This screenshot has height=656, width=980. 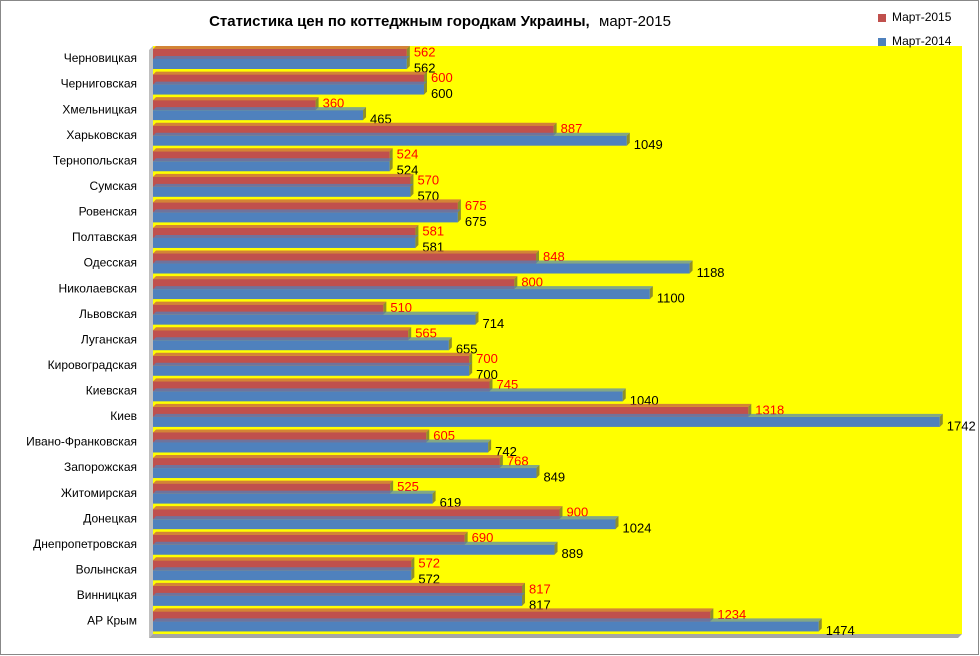 I want to click on data-label: 524, so click(x=408, y=154).